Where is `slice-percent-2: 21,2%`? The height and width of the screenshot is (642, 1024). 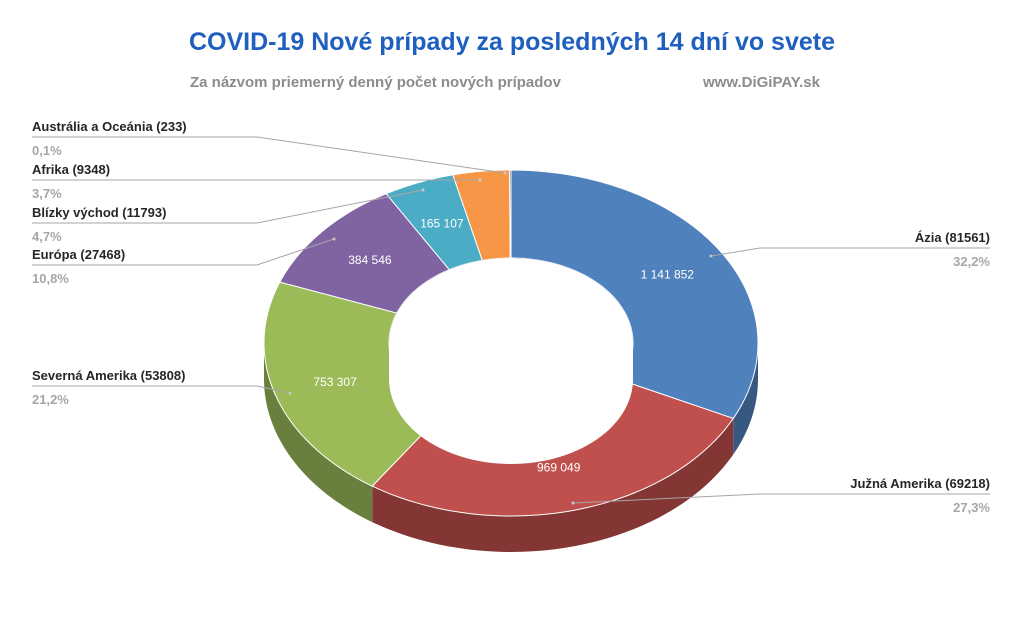
slice-percent-2: 21,2% is located at coordinates (50, 399).